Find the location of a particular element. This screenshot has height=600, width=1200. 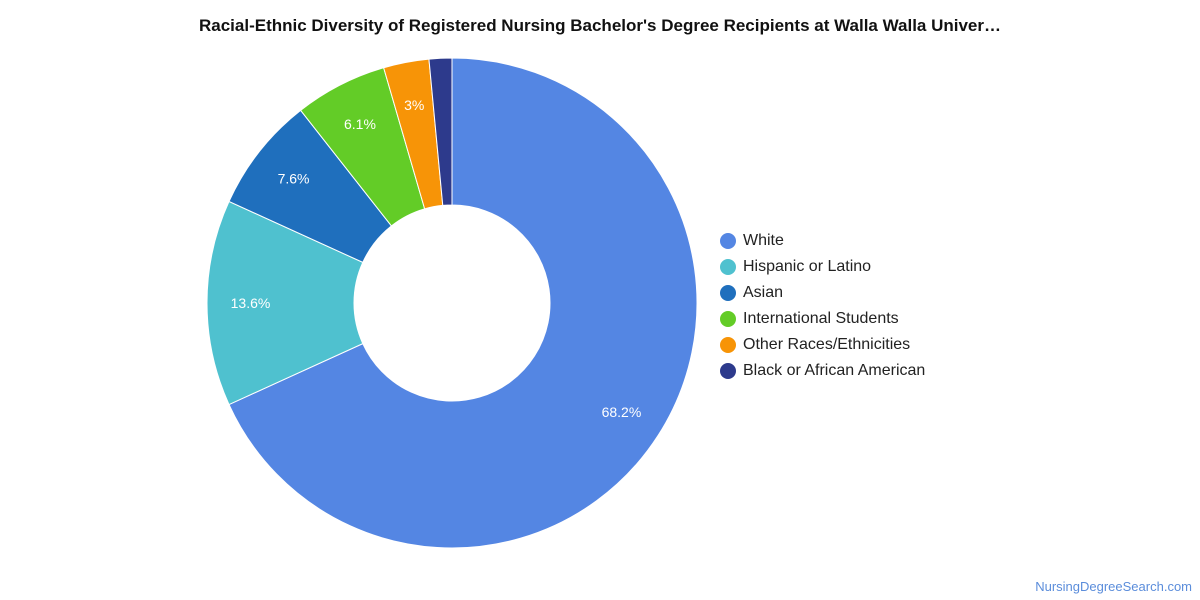

slice-black-or-african-american is located at coordinates (440, 131).